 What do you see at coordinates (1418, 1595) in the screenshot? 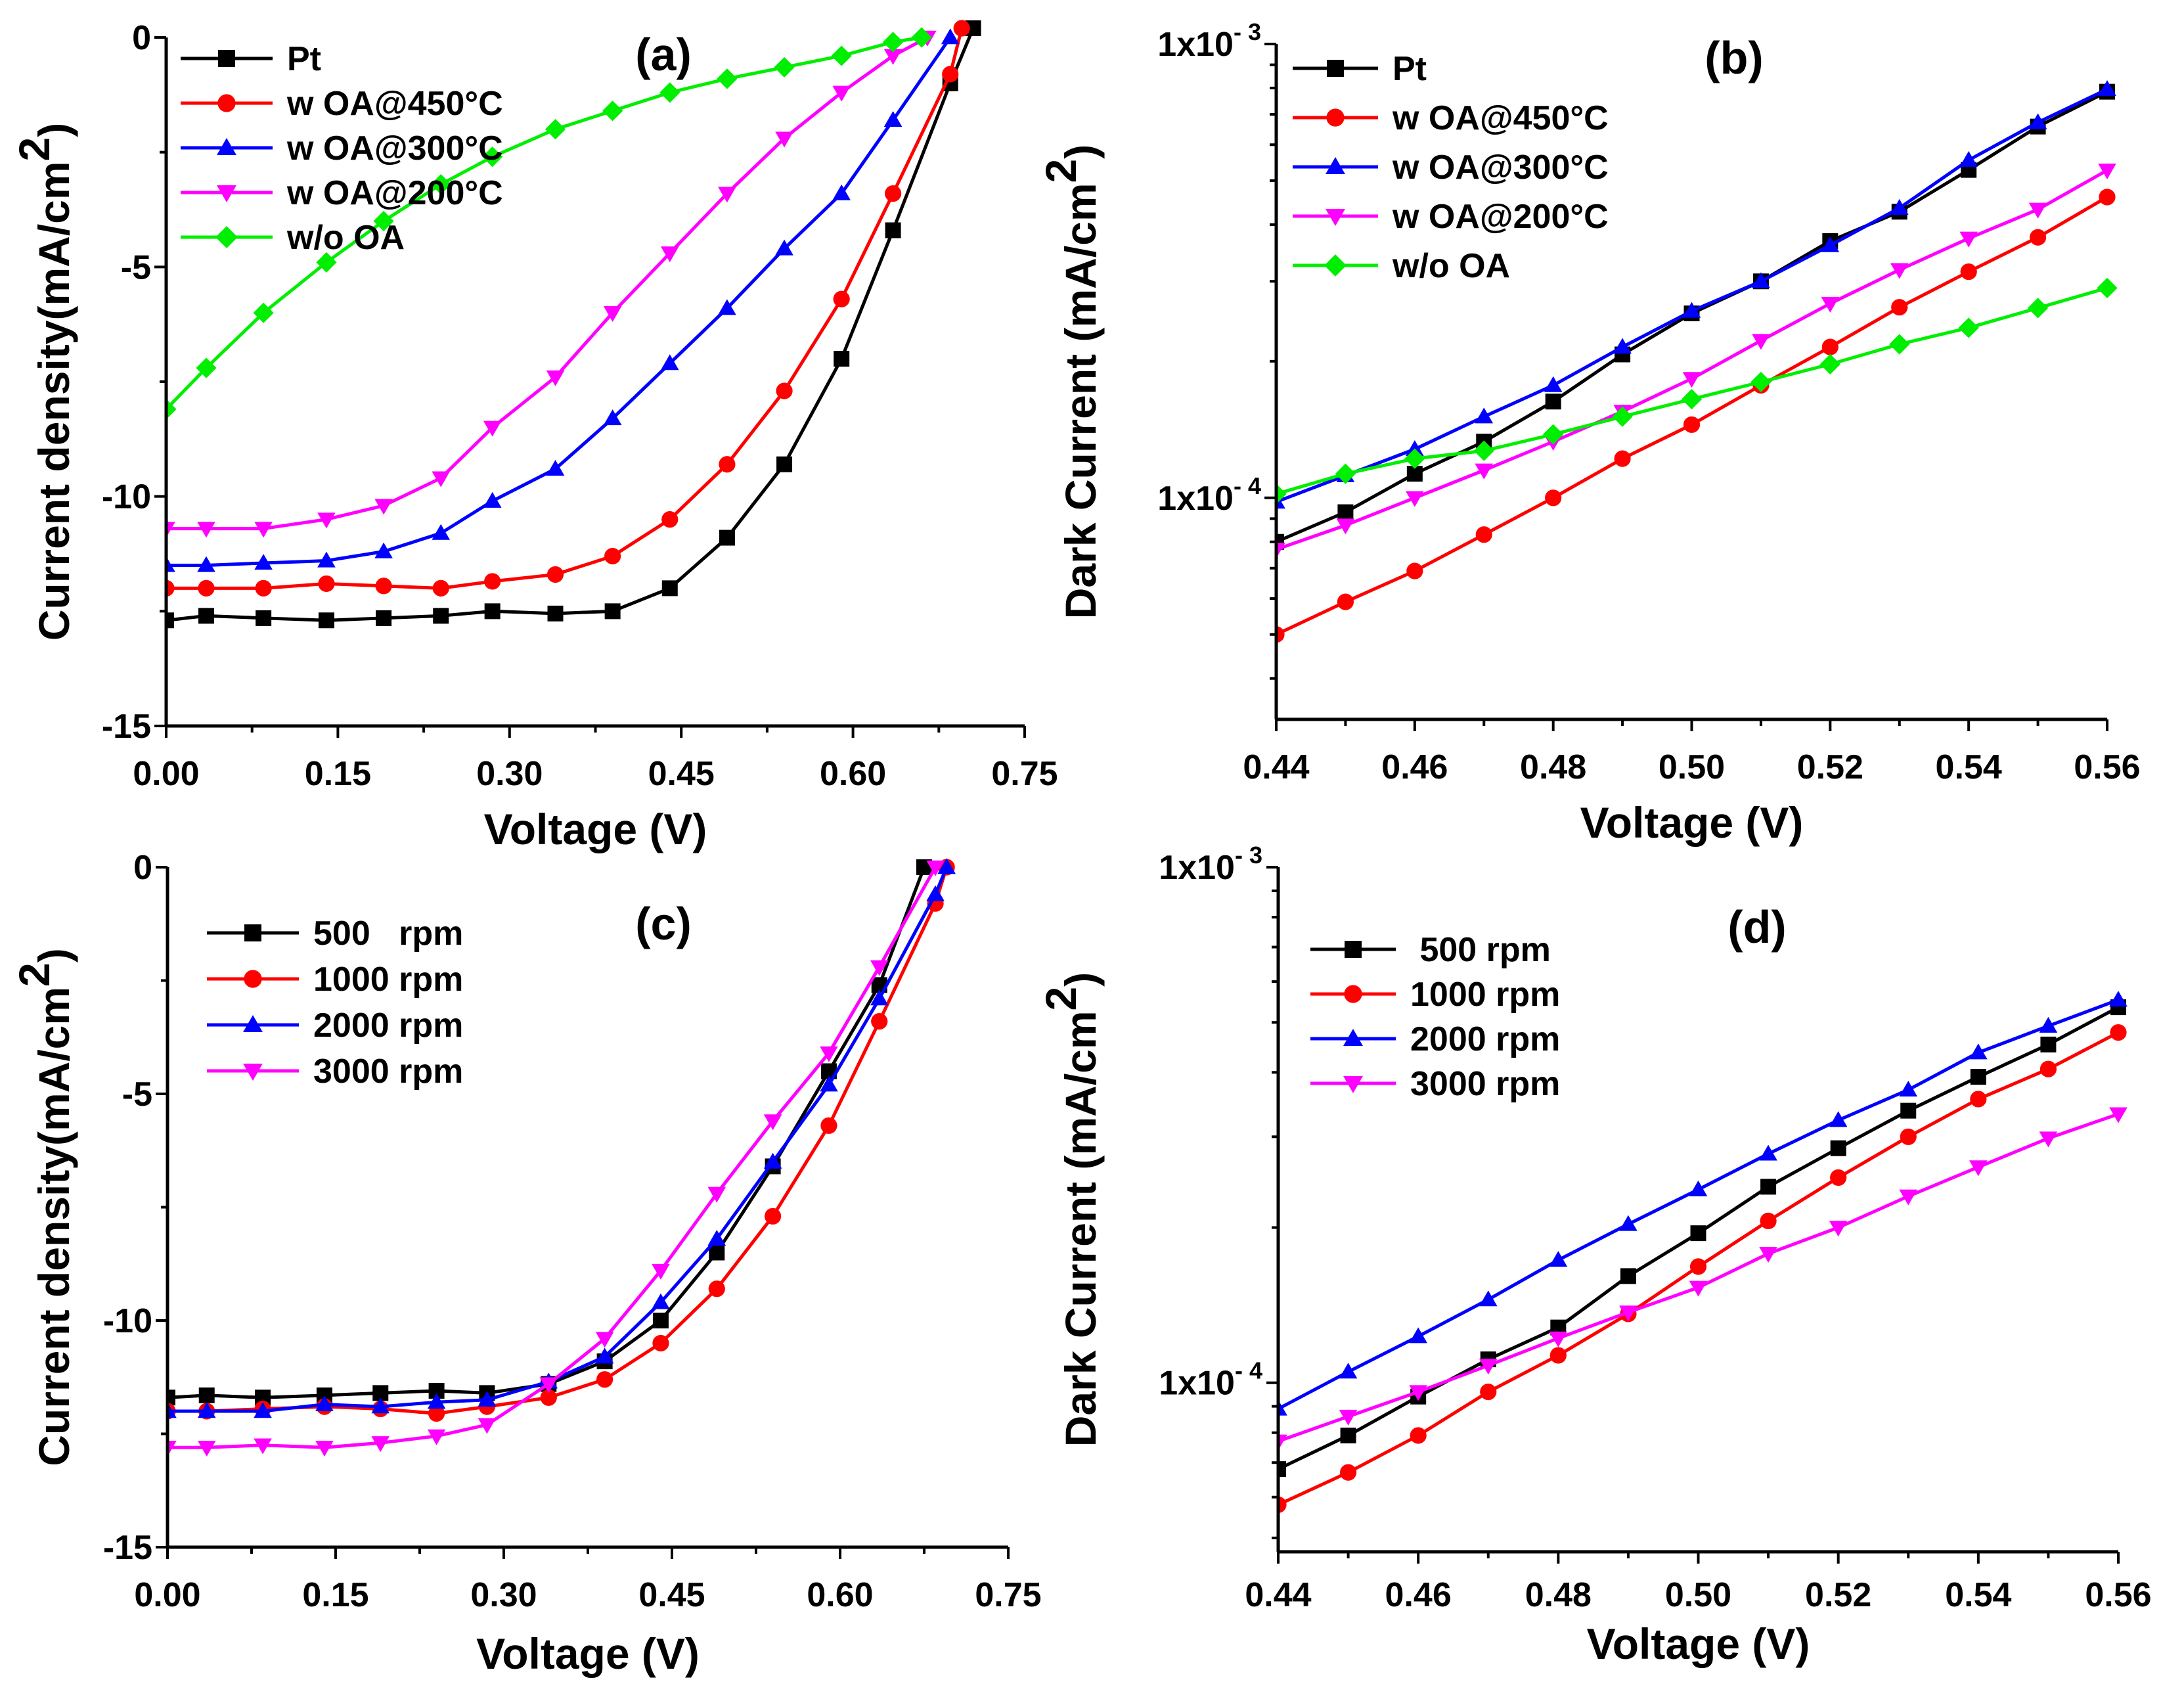
I see `x-tick-label: 0.46` at bounding box center [1418, 1595].